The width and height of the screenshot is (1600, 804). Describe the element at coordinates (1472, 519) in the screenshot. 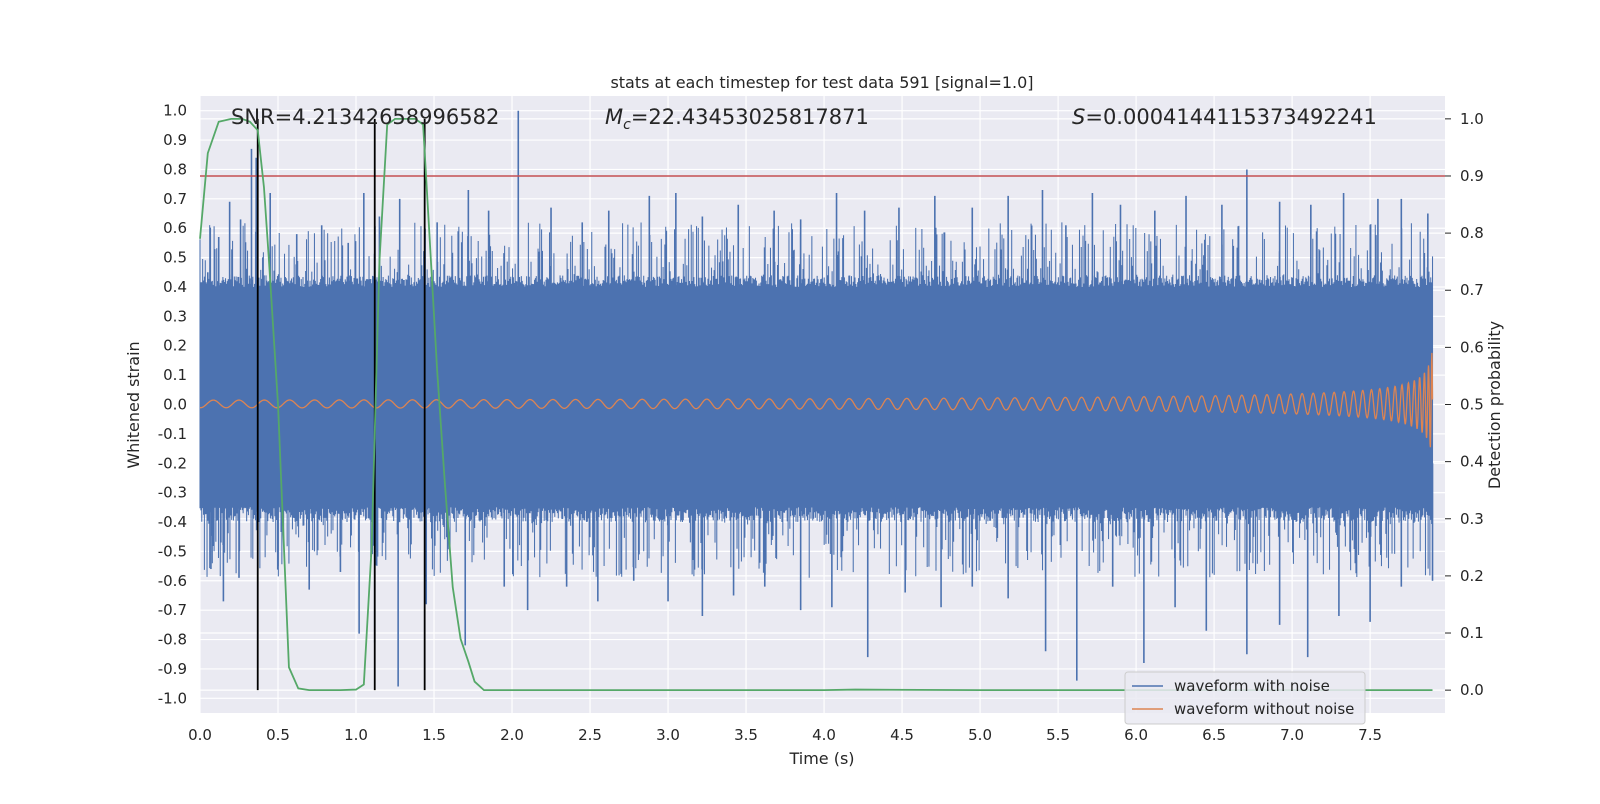

I see `y2-tick-label: 0.3` at that location.